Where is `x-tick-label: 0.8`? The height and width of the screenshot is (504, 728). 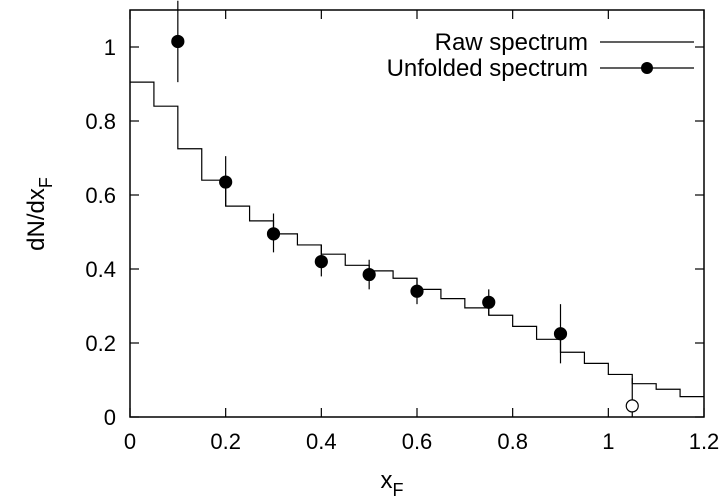
x-tick-label: 0.8 is located at coordinates (512, 441).